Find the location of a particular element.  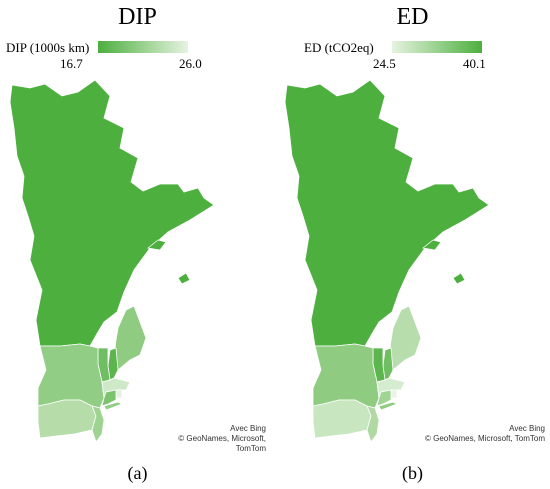

legend-label: ED (tCO2eq) is located at coordinates (339, 47).